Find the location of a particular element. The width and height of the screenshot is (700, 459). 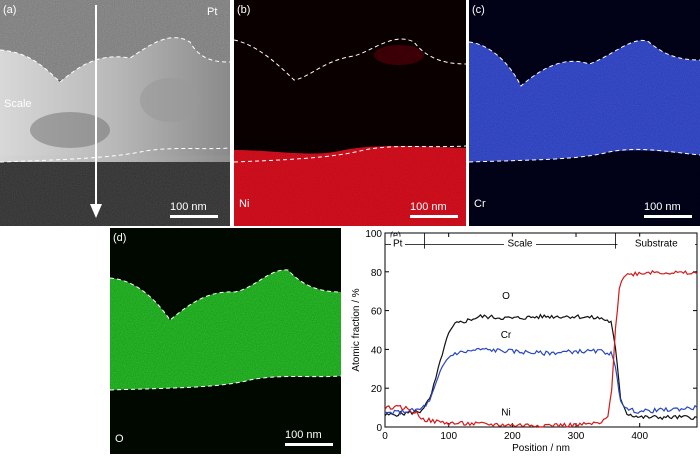

series-line-cr is located at coordinates (541, 381).